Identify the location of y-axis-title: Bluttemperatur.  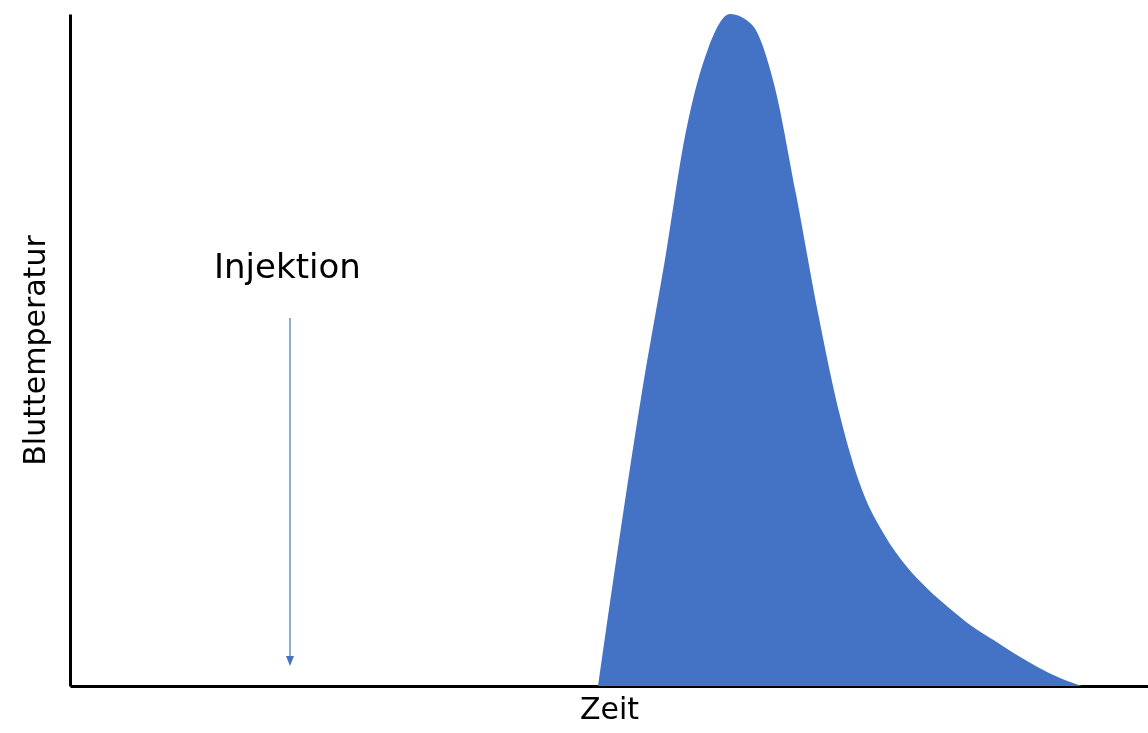
(34, 350).